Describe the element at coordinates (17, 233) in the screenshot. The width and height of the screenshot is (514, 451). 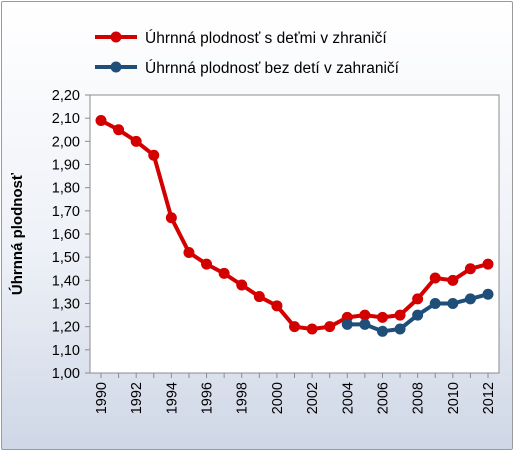
I see `y-axis-title: Úhrnná plodnosť` at that location.